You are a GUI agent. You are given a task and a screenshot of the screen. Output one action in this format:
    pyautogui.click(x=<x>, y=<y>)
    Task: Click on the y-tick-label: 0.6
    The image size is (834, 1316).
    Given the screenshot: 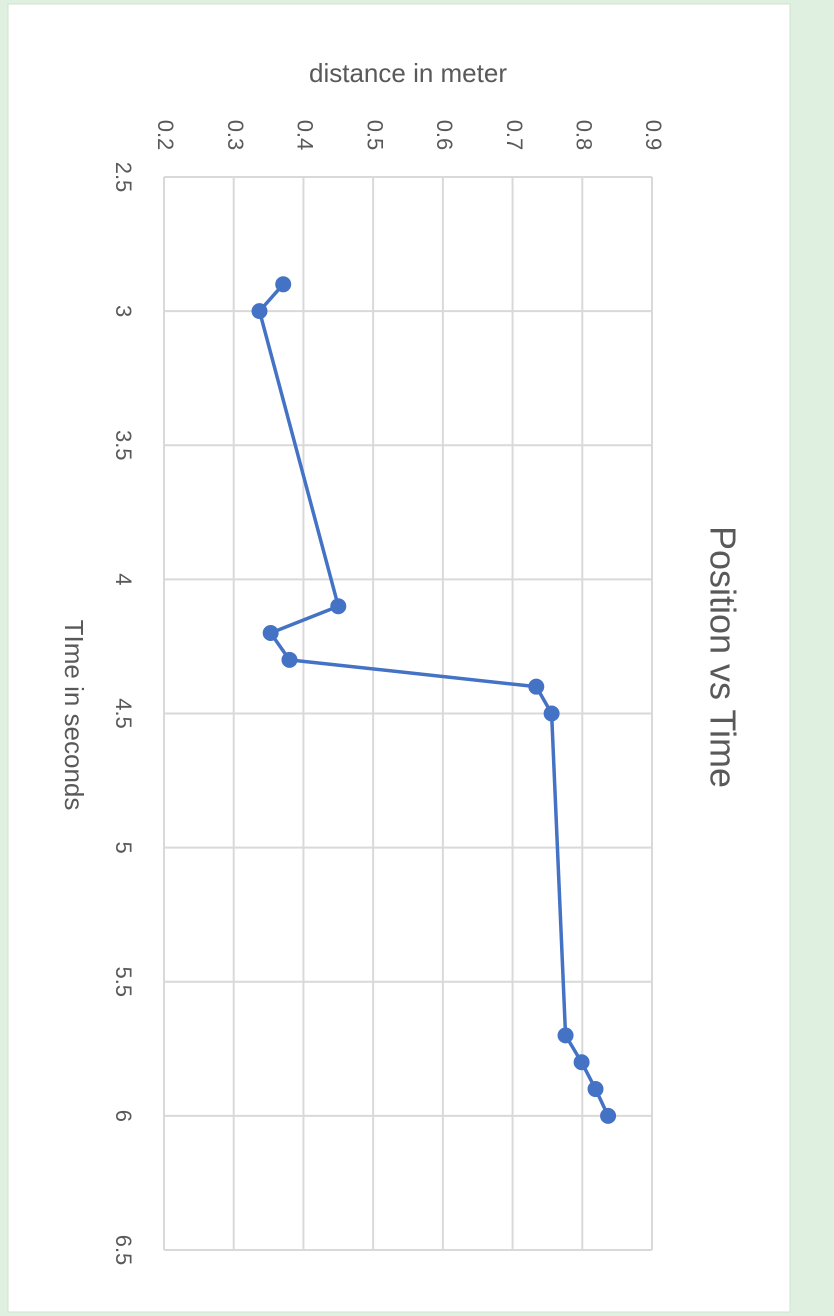 What is the action you would take?
    pyautogui.click(x=444, y=135)
    